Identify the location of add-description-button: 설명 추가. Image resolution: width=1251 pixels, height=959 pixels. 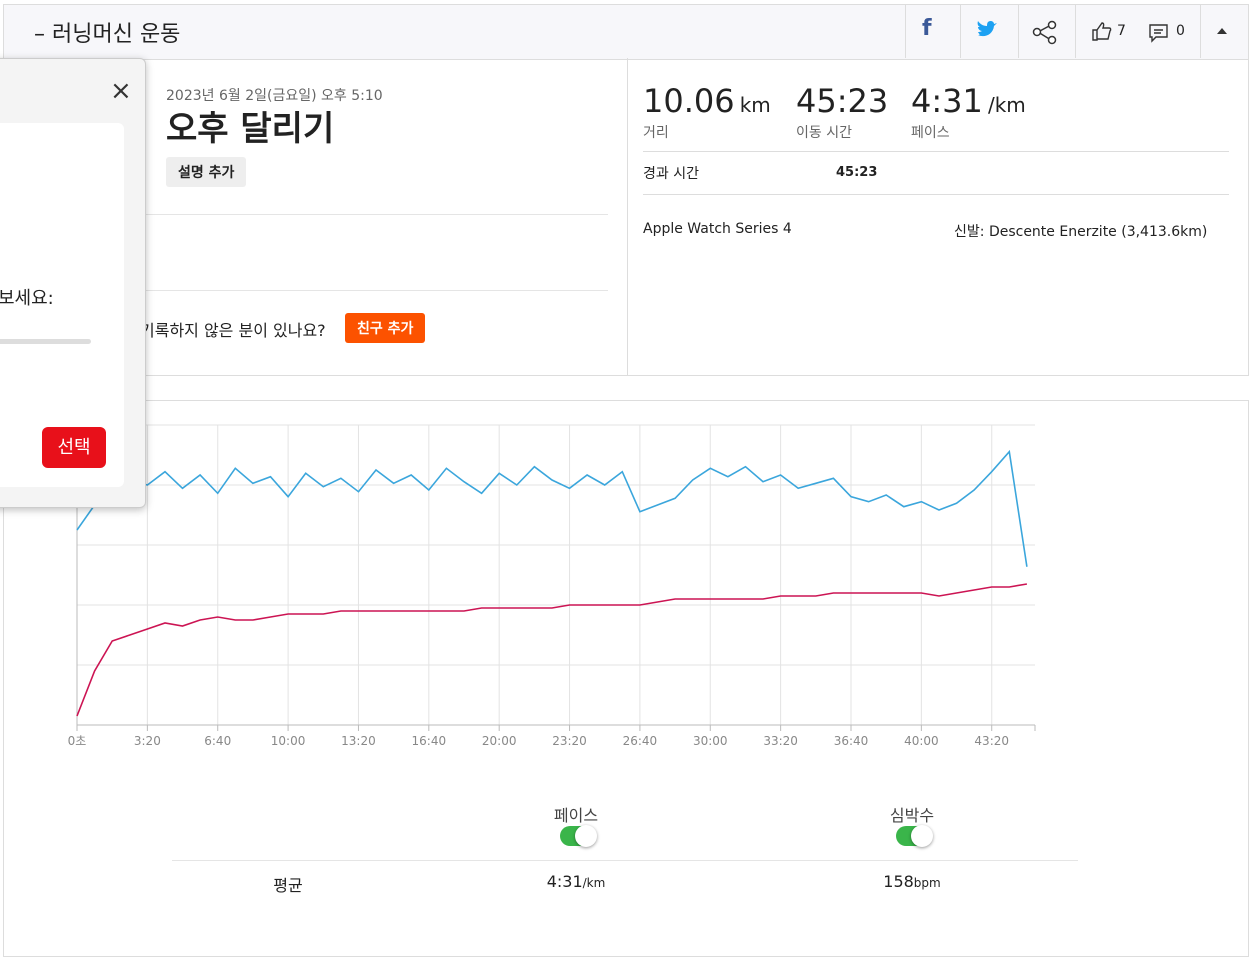
(206, 172).